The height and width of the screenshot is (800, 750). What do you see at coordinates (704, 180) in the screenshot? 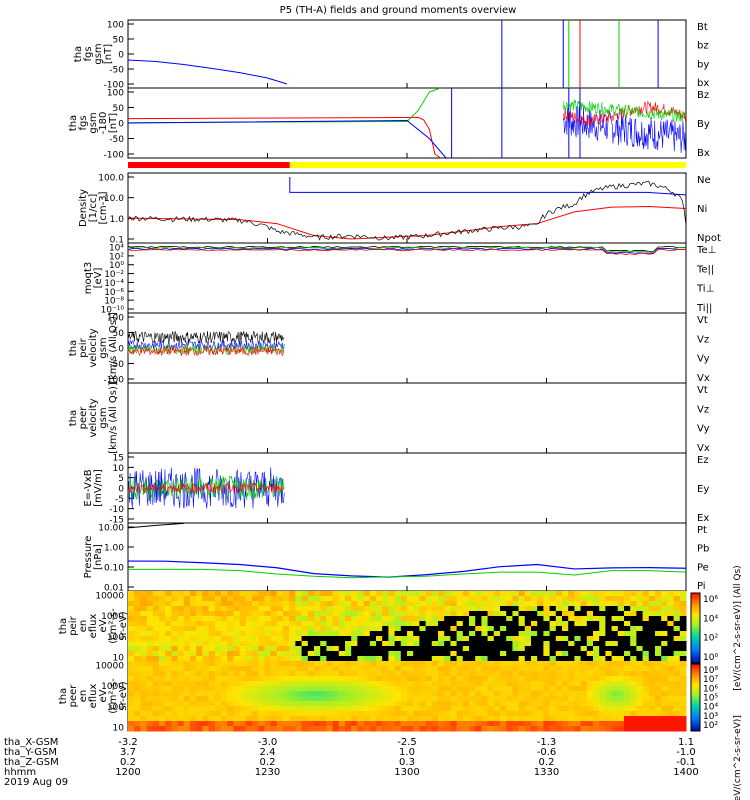
I see `legend-Ne: Ne` at bounding box center [704, 180].